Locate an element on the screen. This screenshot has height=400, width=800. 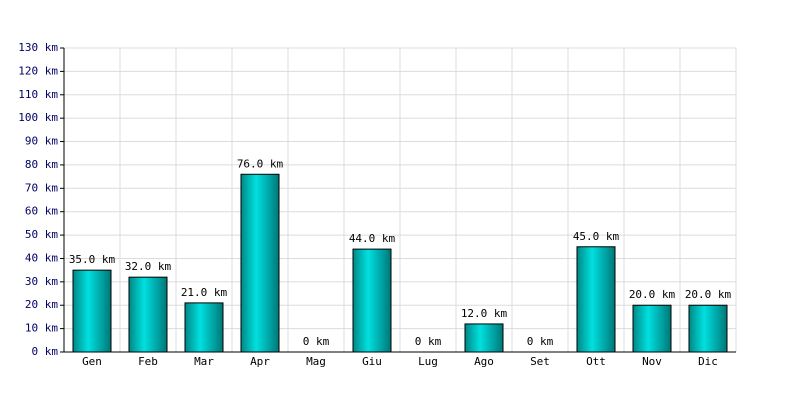
x-tick-label: Set is located at coordinates (540, 361).